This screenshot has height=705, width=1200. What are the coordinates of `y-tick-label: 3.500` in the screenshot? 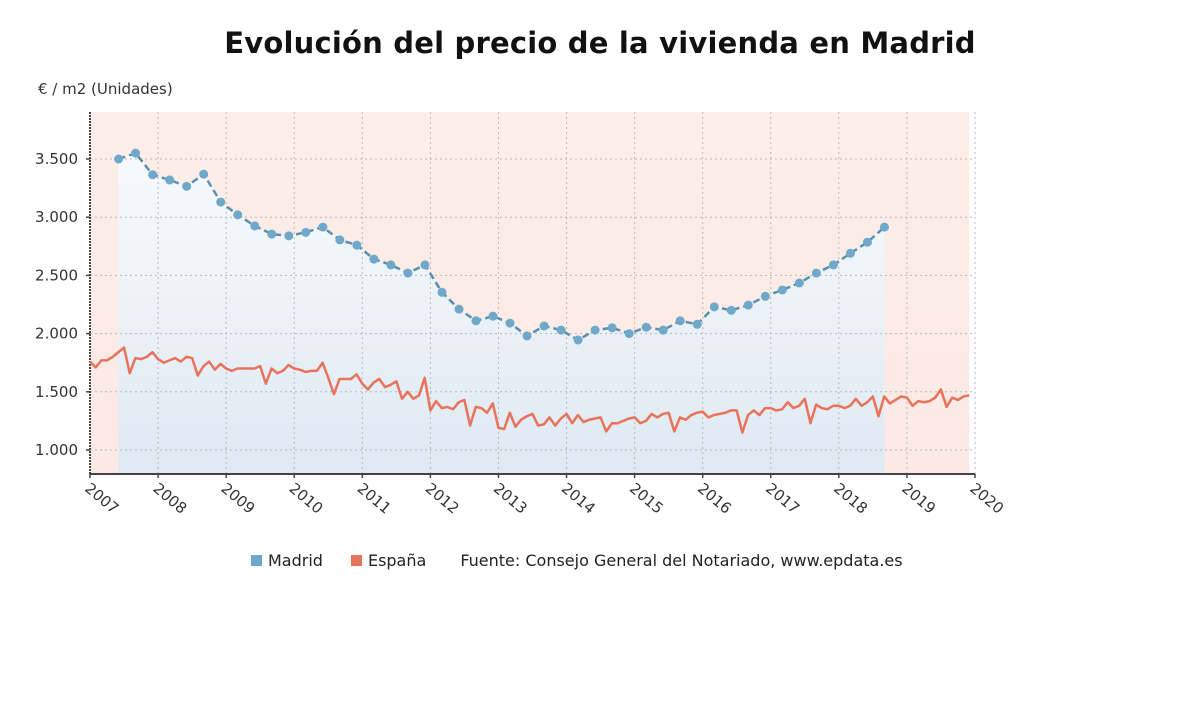 It's located at (56, 159).